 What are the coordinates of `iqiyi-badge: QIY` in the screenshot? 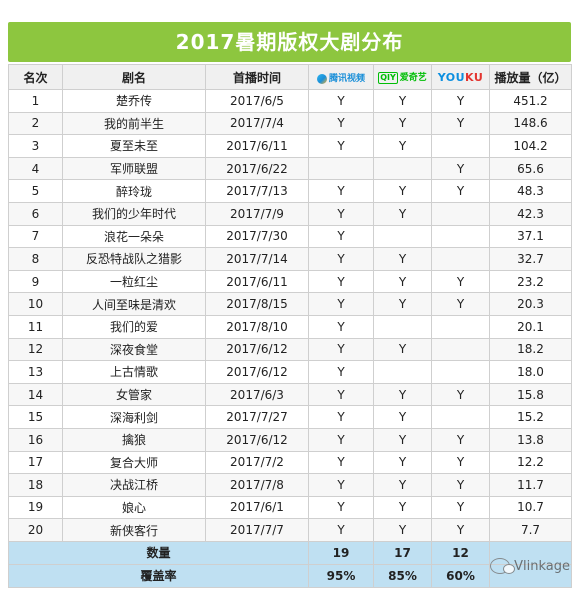 It's located at (388, 78).